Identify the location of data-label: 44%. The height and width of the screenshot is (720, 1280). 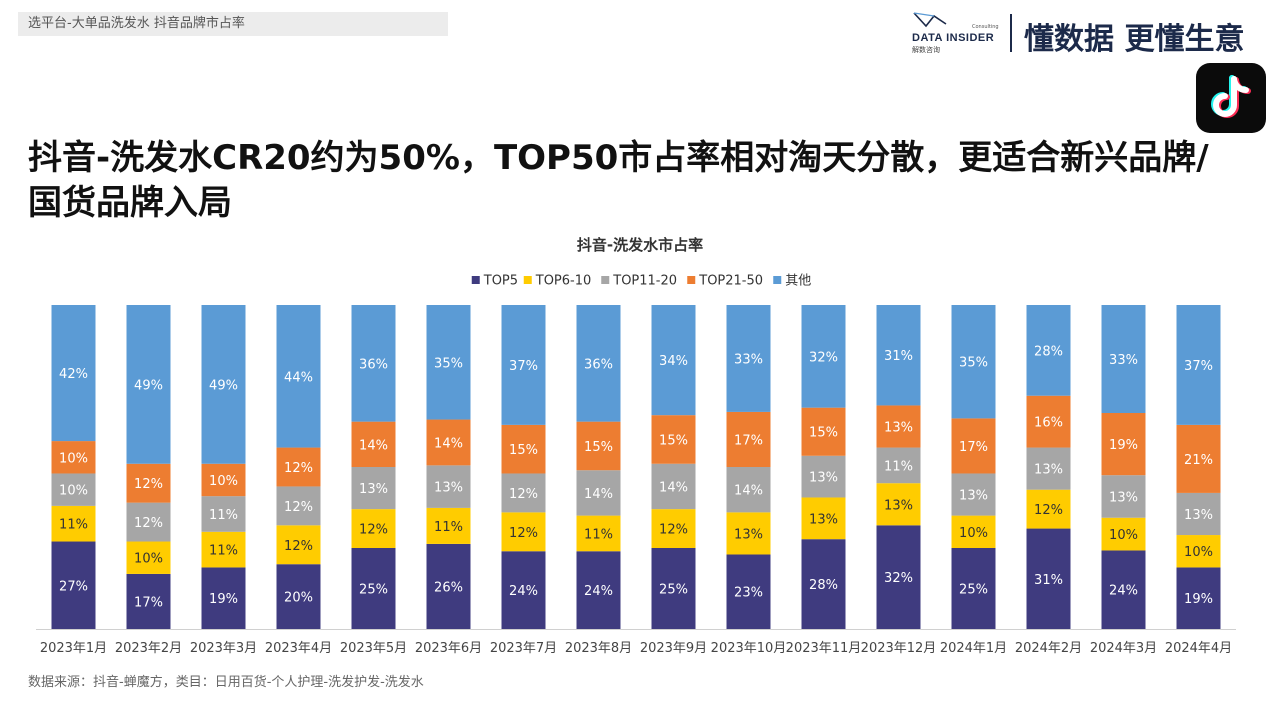
(298, 377).